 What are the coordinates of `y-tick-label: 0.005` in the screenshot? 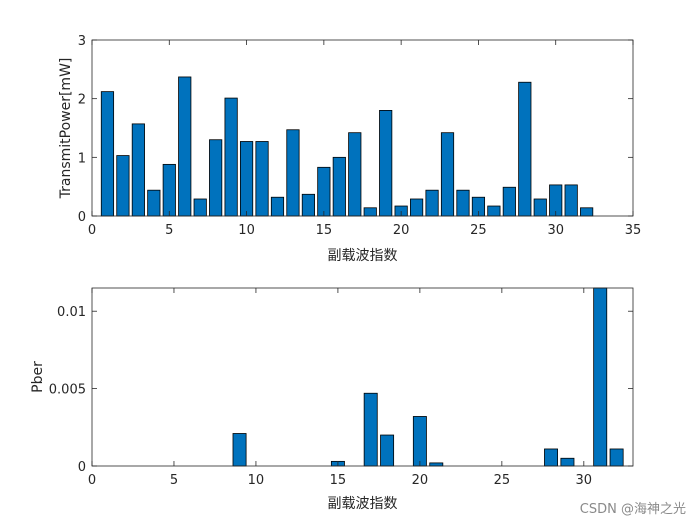 It's located at (67, 390).